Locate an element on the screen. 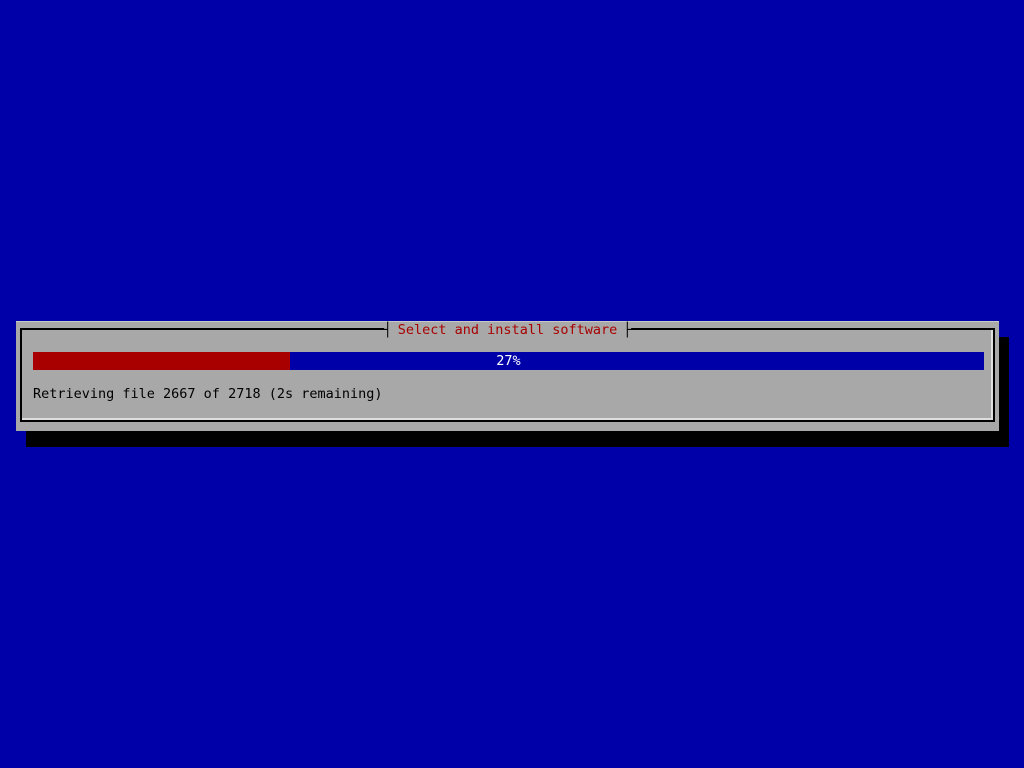  dialog-border is located at coordinates (507, 375).